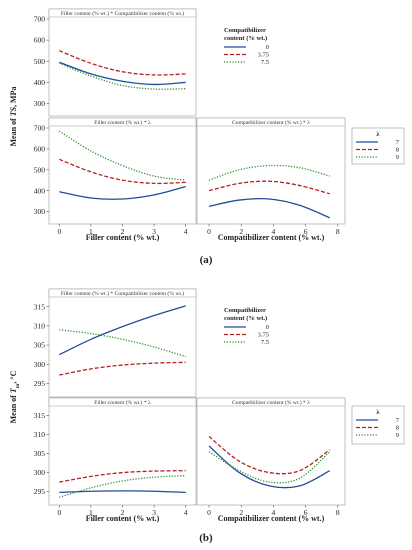 The image size is (412, 550). Describe the element at coordinates (13, 390) in the screenshot. I see `y-axis-label-symbol: T` at that location.